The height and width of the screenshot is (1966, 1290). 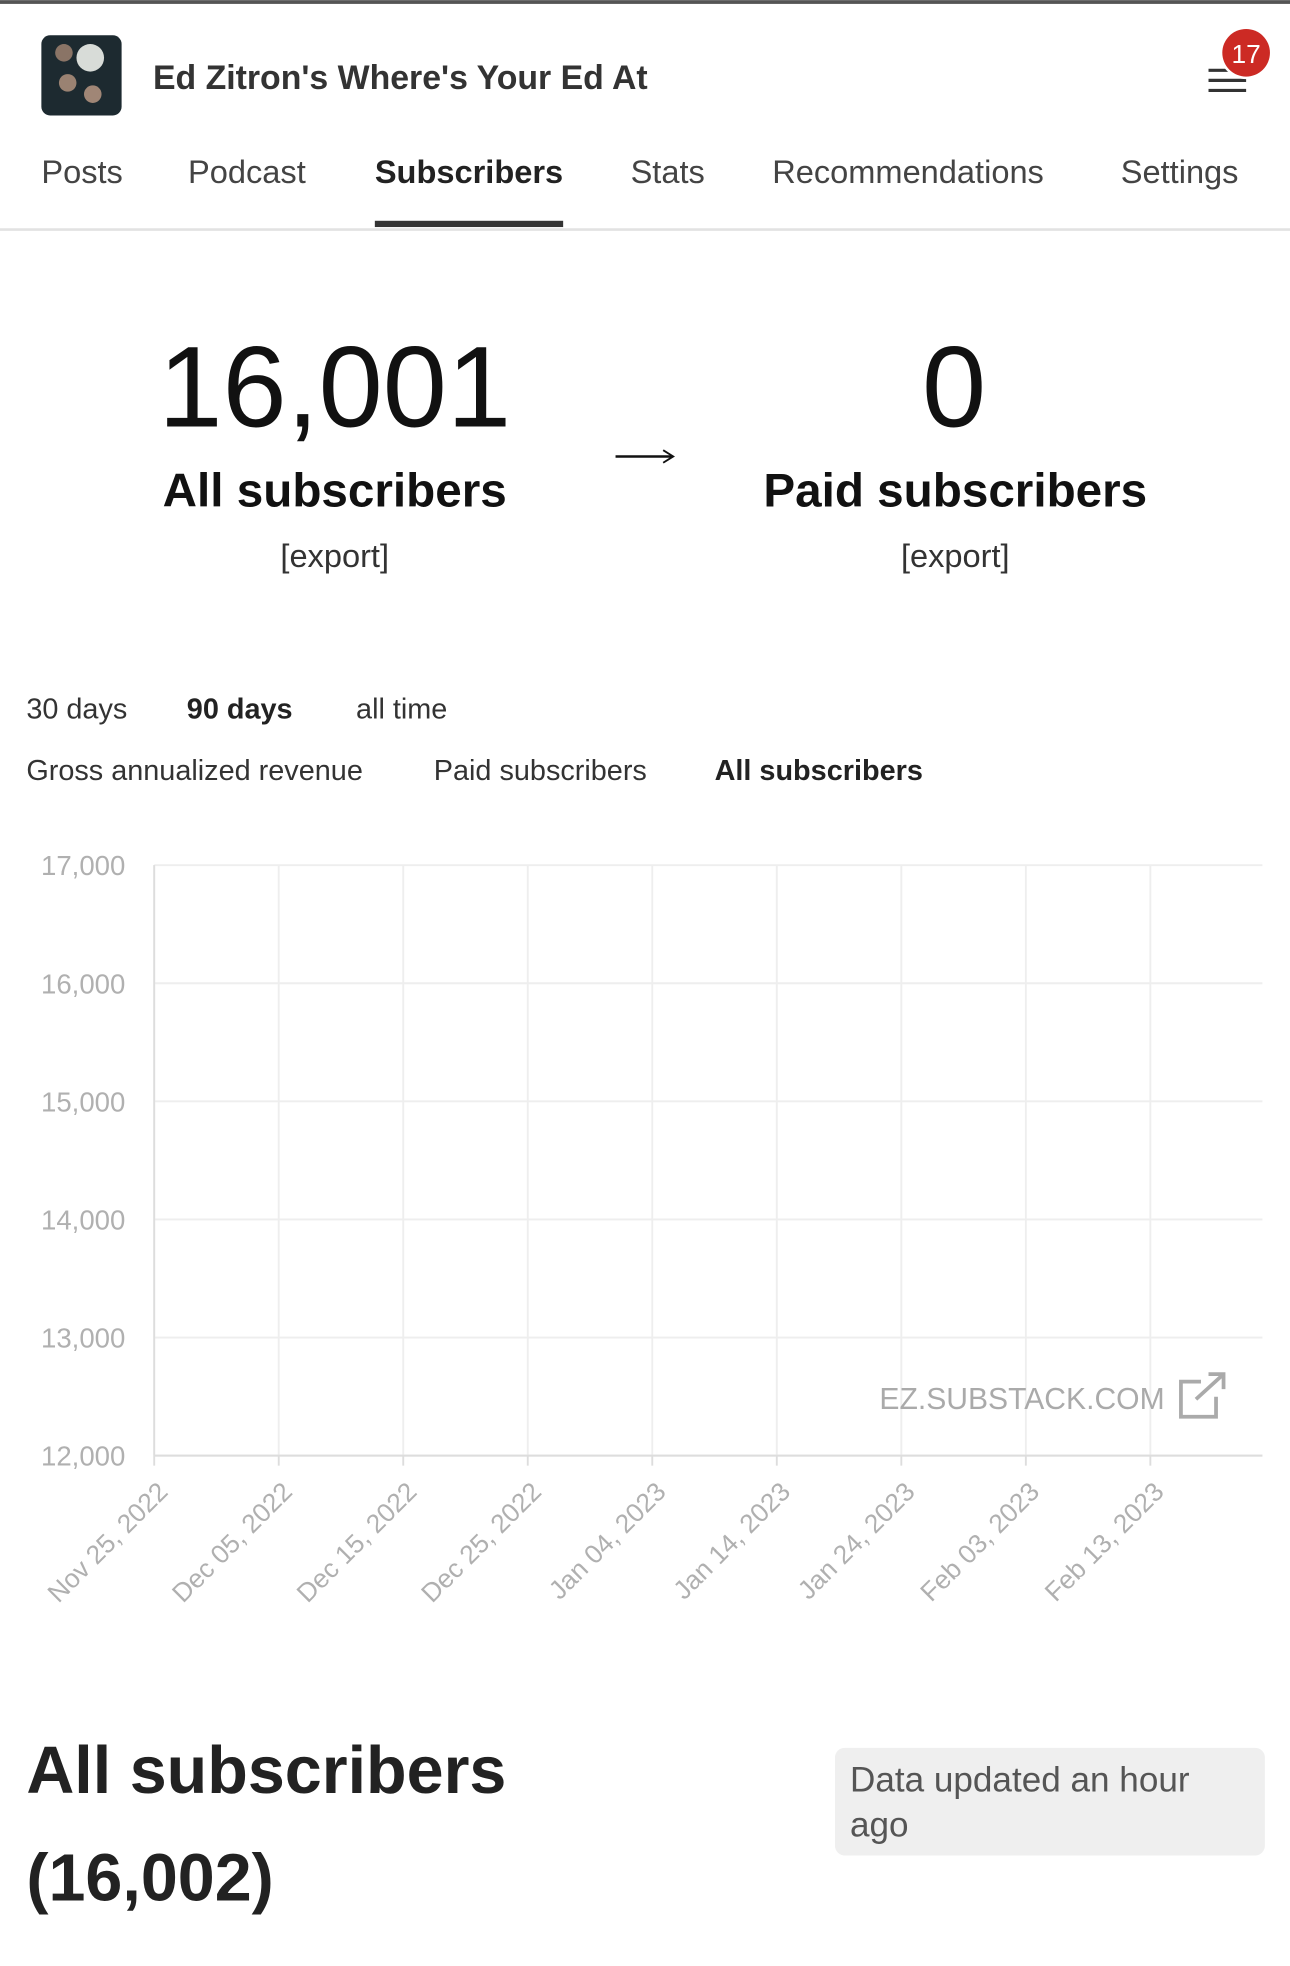 I want to click on x-tick-label: Jan 04, 2023, so click(x=607, y=1540).